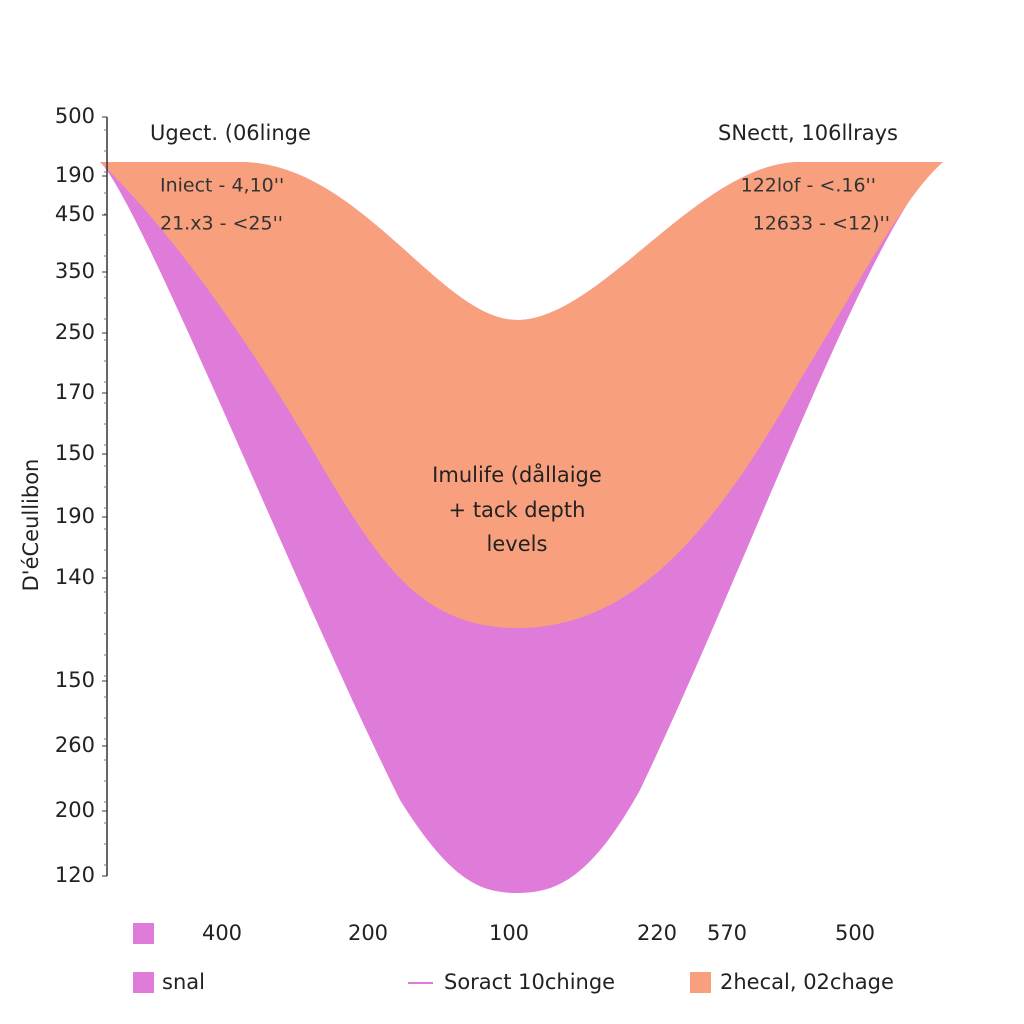  I want to click on annotation: Ugect. (06linge, so click(230, 133).